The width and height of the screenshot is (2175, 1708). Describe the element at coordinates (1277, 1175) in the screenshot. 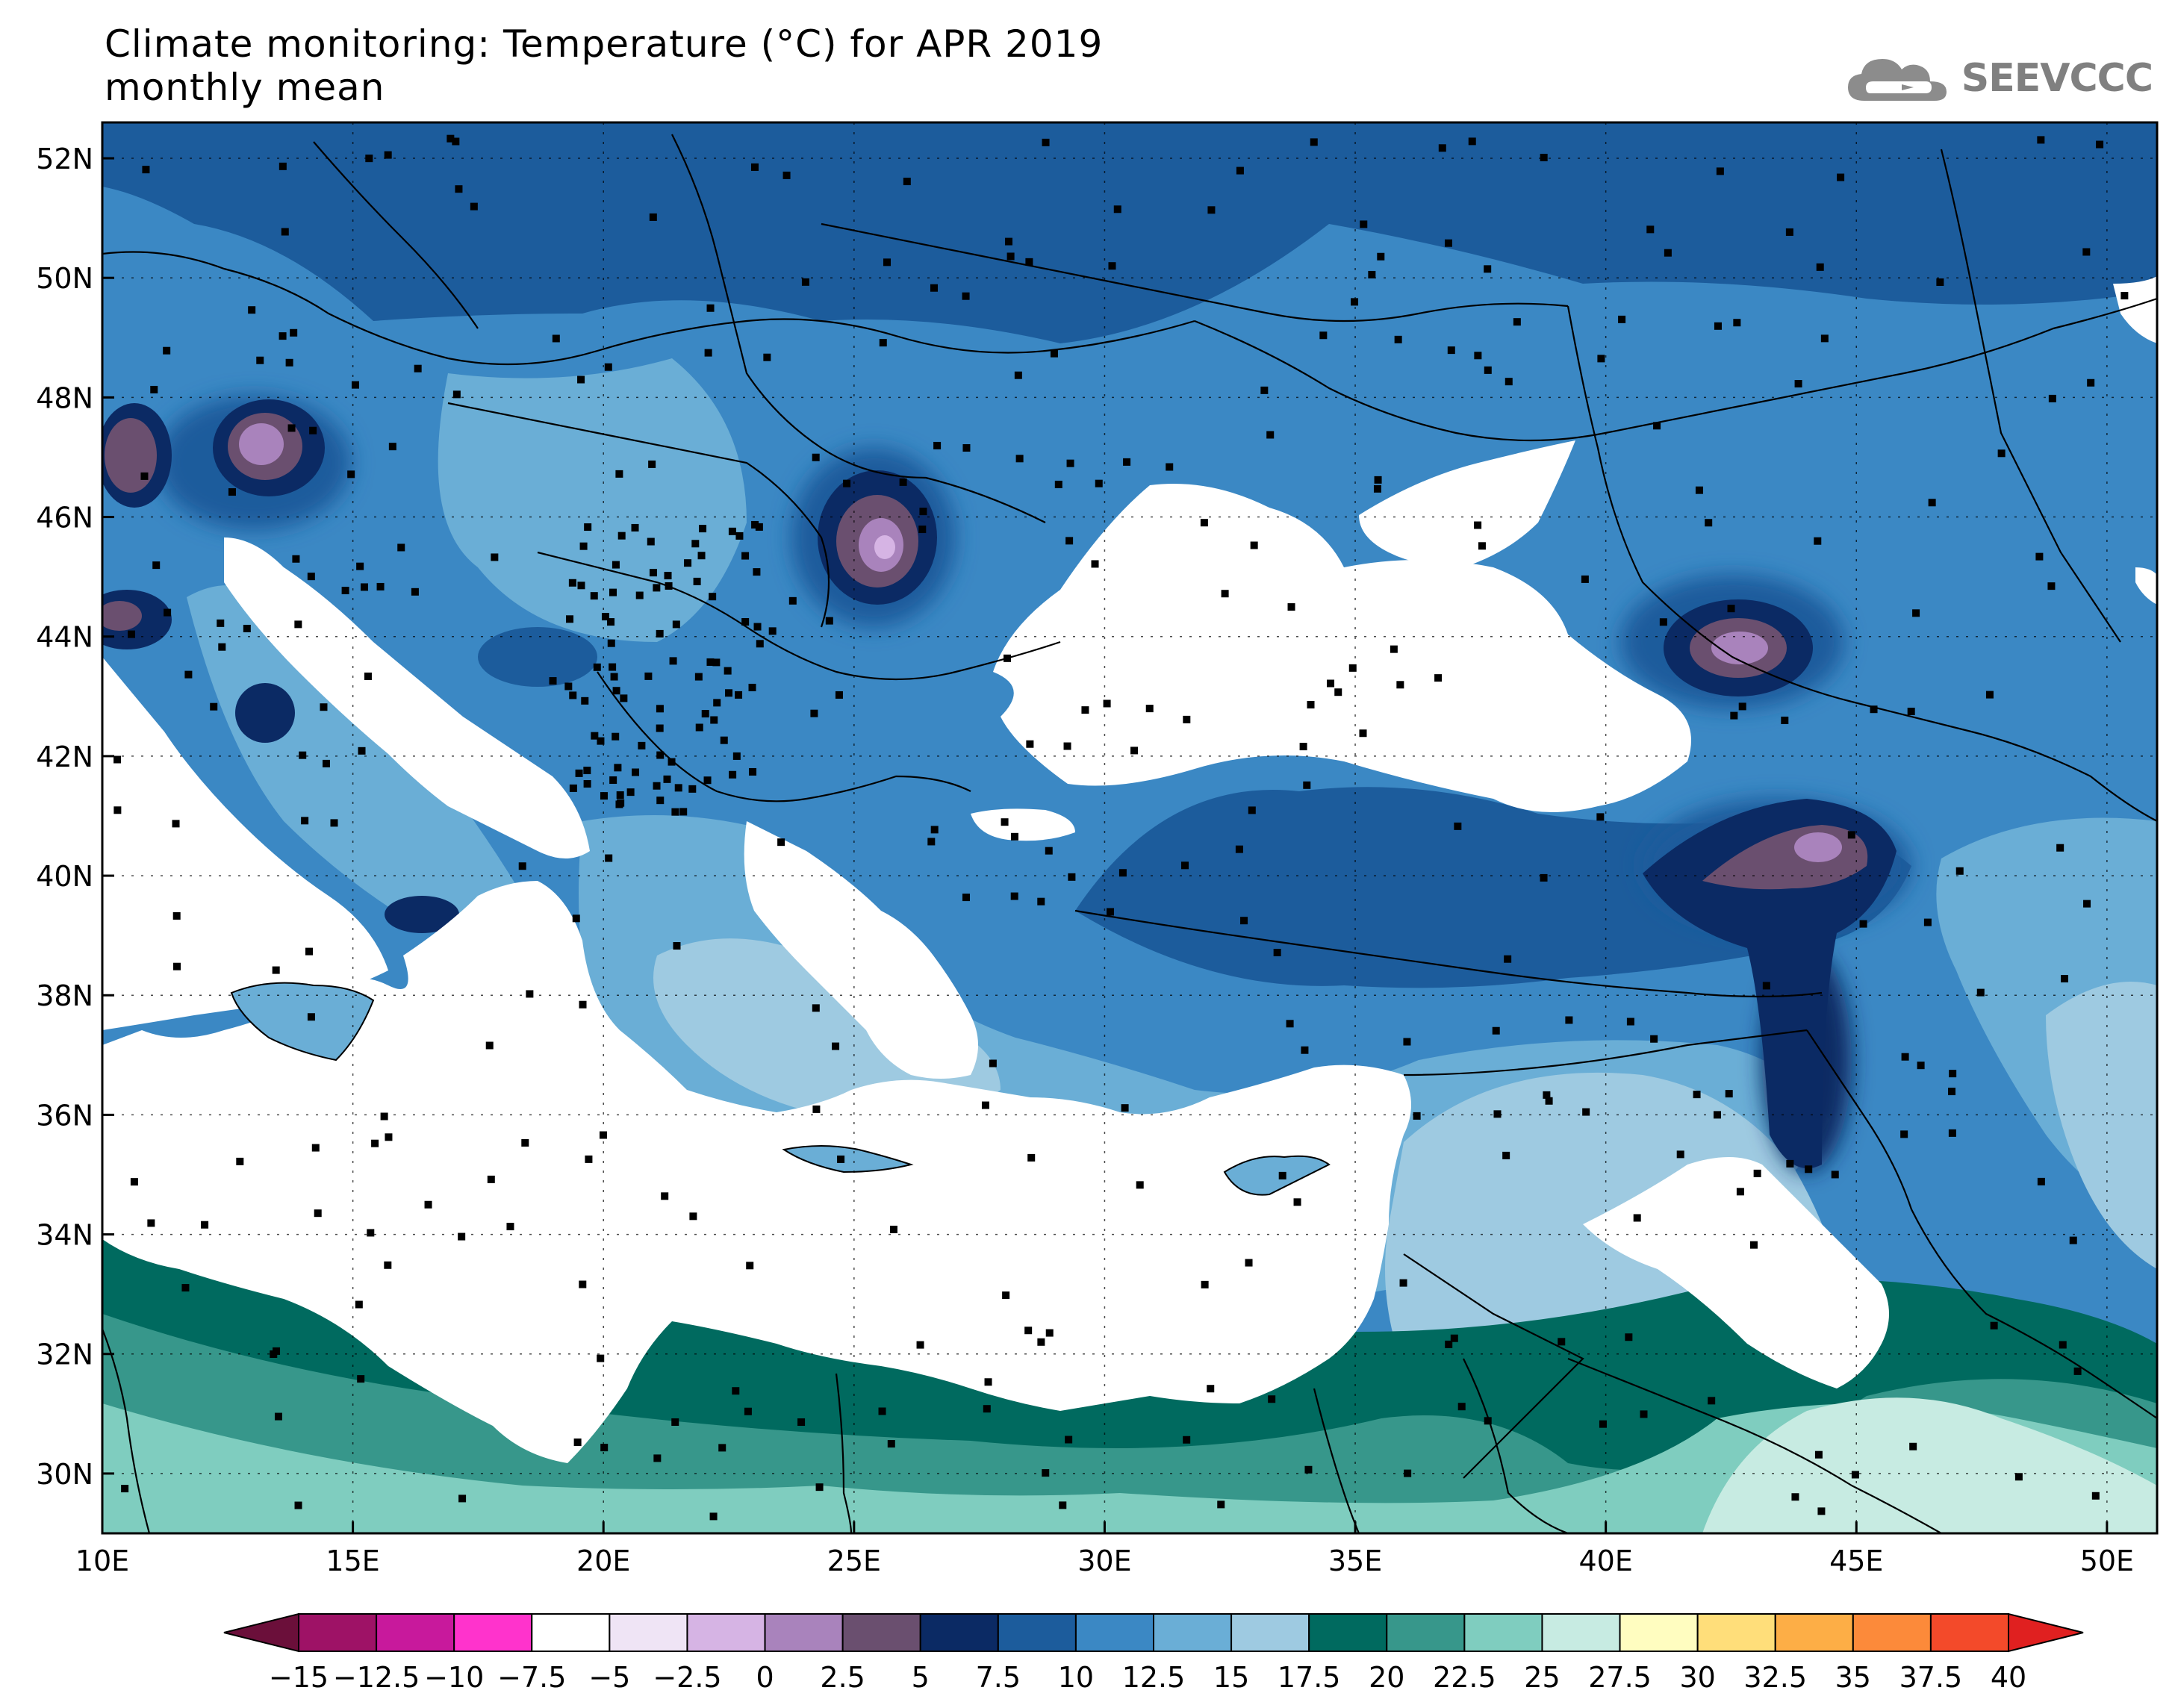

I see `cyprus` at that location.